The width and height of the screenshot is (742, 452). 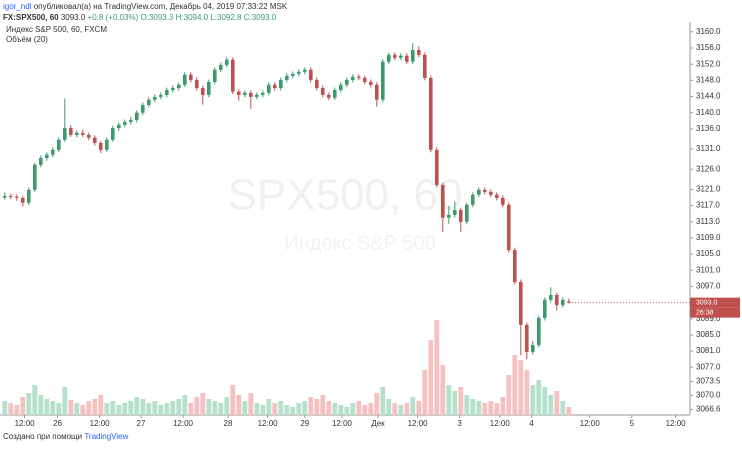 What do you see at coordinates (260, 17) in the screenshot?
I see `close: C:3093.0` at bounding box center [260, 17].